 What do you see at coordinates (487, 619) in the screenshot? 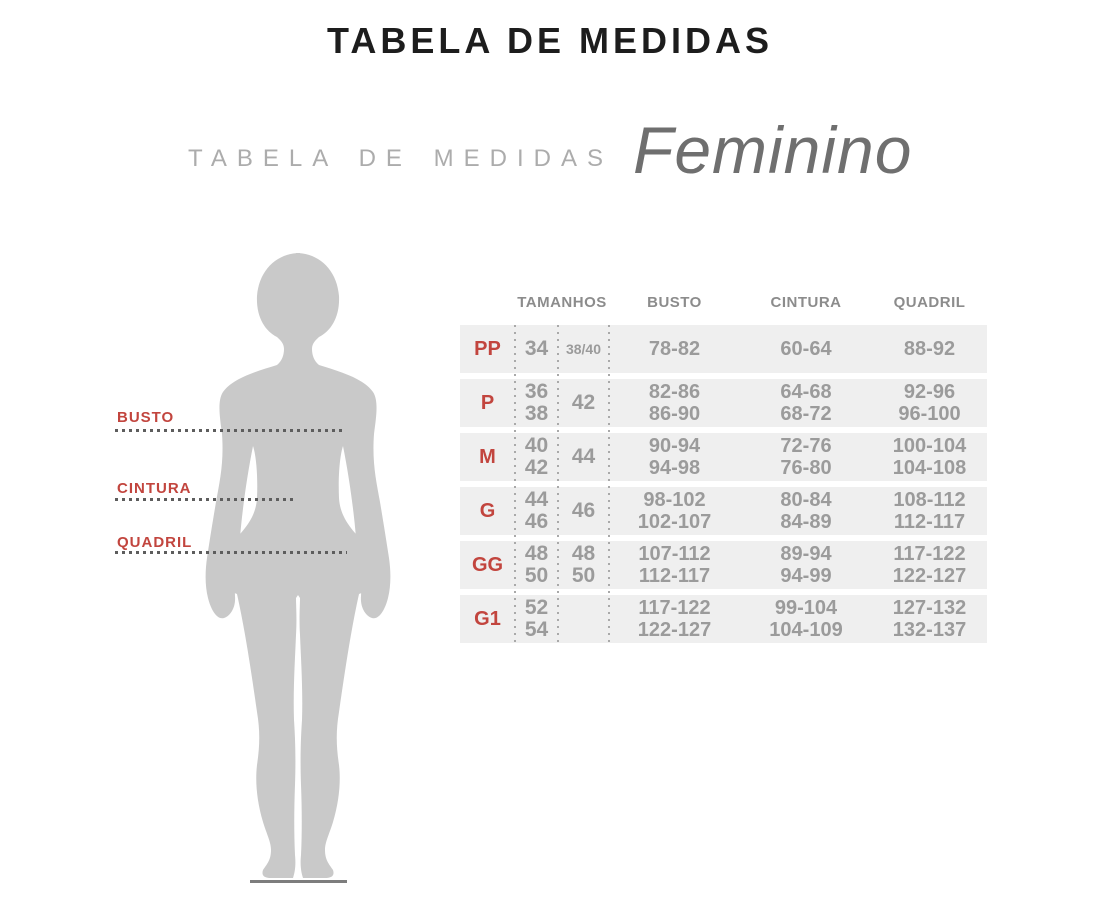
I see `size-label: G1` at bounding box center [487, 619].